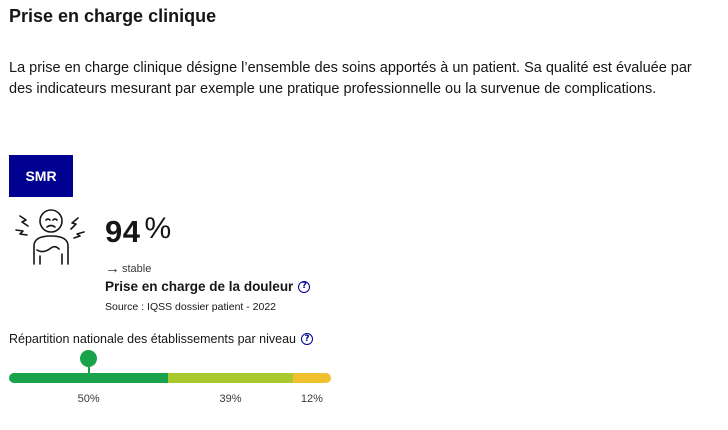 This screenshot has height=430, width=728. Describe the element at coordinates (158, 228) in the screenshot. I see `indicator-unit: %` at that location.